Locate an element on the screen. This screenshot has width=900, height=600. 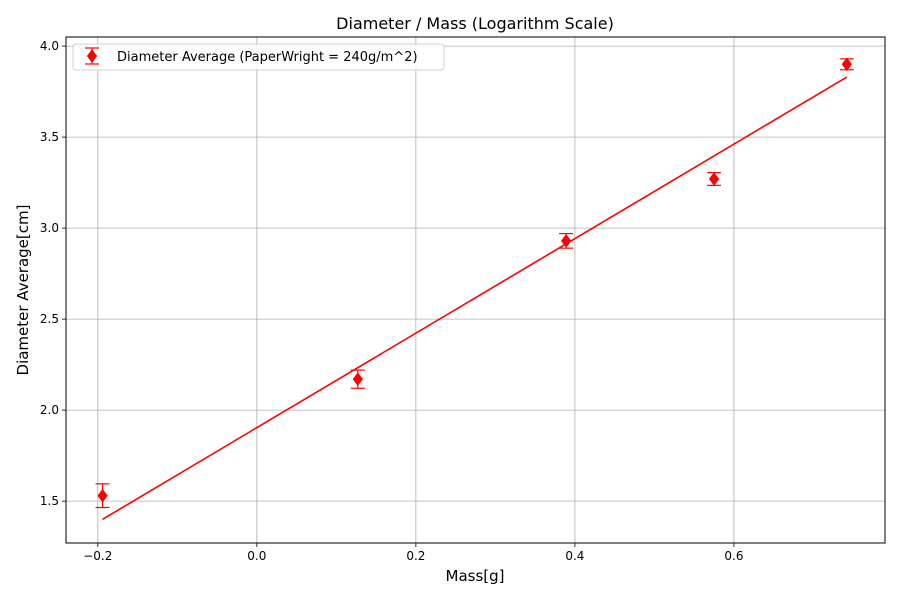
y-tick-label: 3.5 is located at coordinates (49, 137).